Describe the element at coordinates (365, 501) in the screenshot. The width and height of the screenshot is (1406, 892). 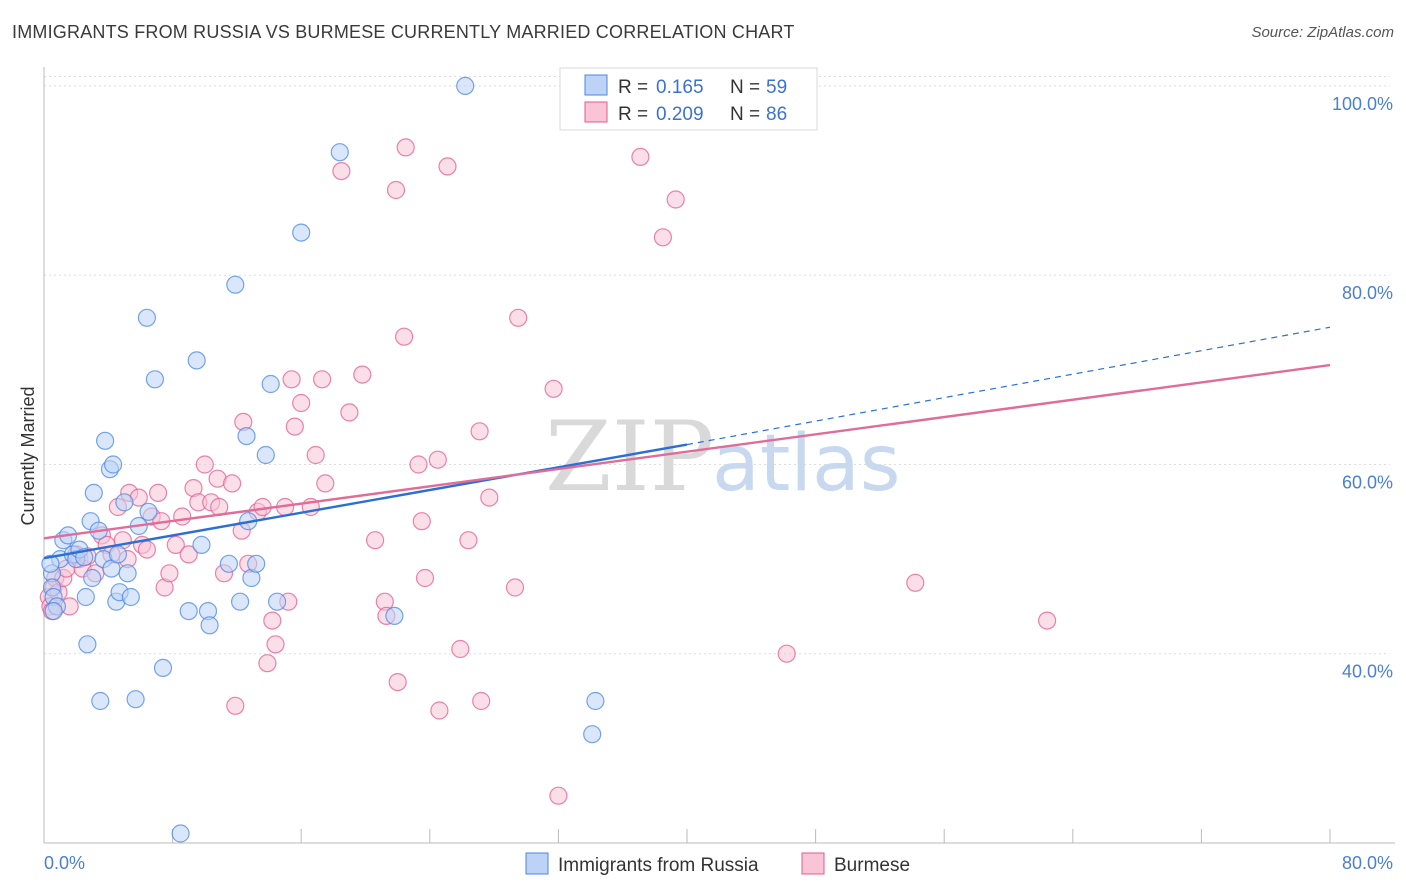
I see `russia-trend-line` at that location.